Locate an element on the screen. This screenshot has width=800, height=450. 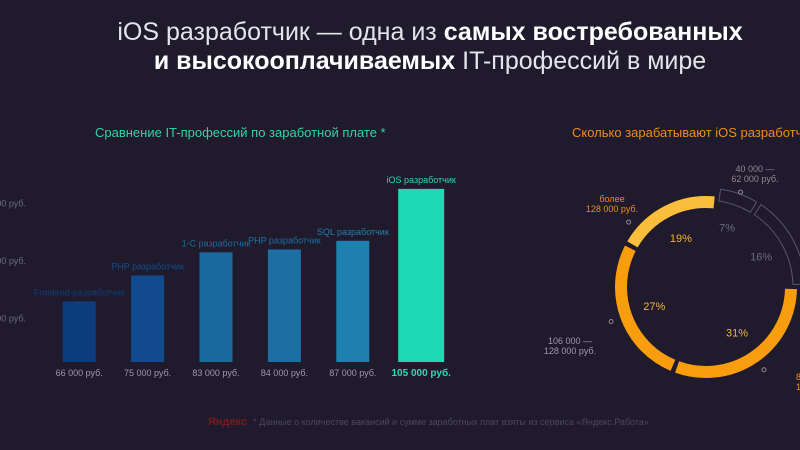
headline-part2: IT-профессий в мире is located at coordinates (581, 61).